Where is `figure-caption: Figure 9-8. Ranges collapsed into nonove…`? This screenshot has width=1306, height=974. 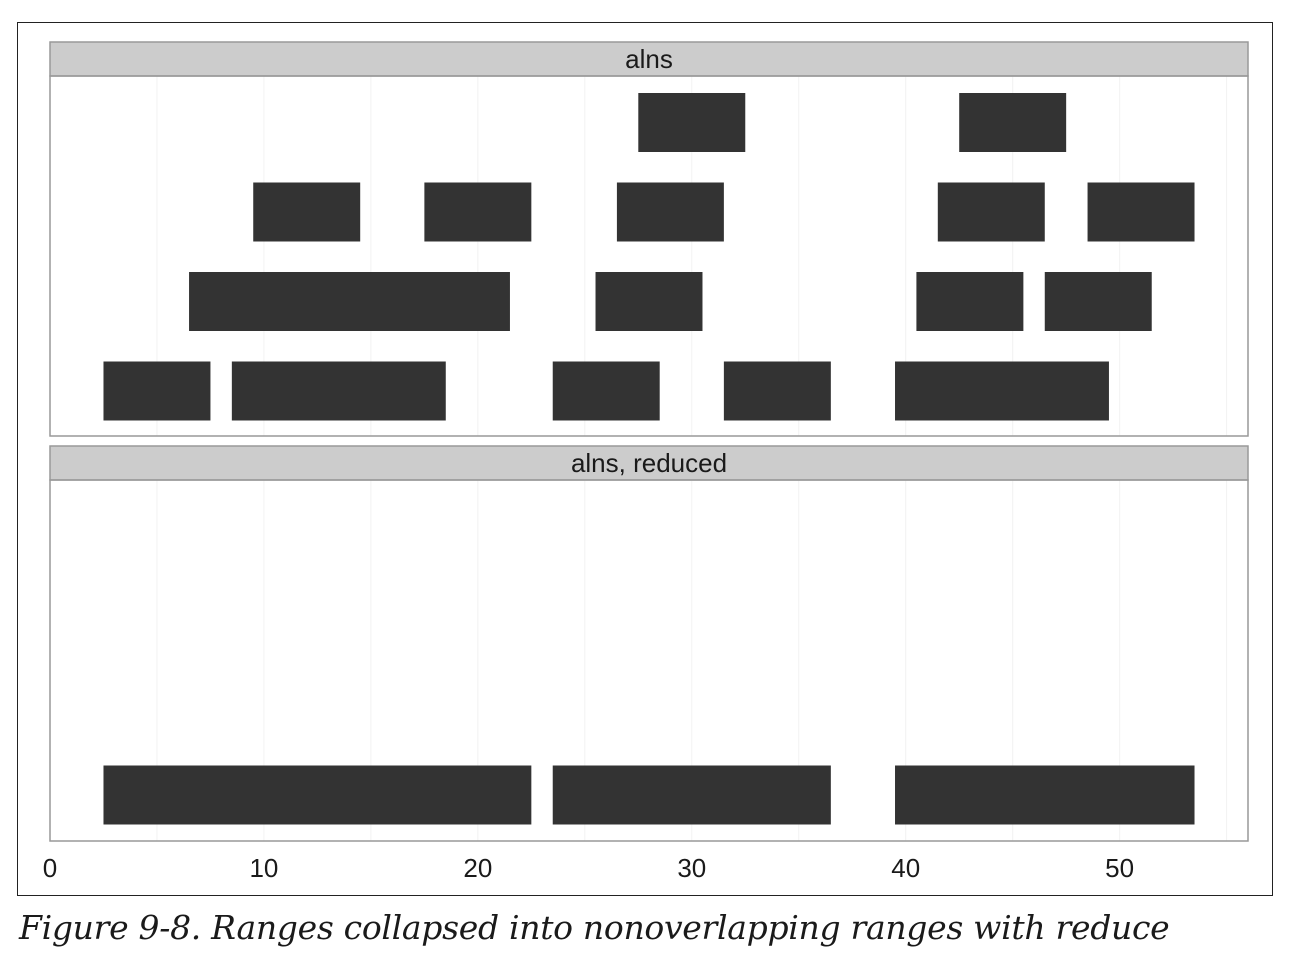 figure-caption: Figure 9-8. Ranges collapsed into nonove… is located at coordinates (594, 927).